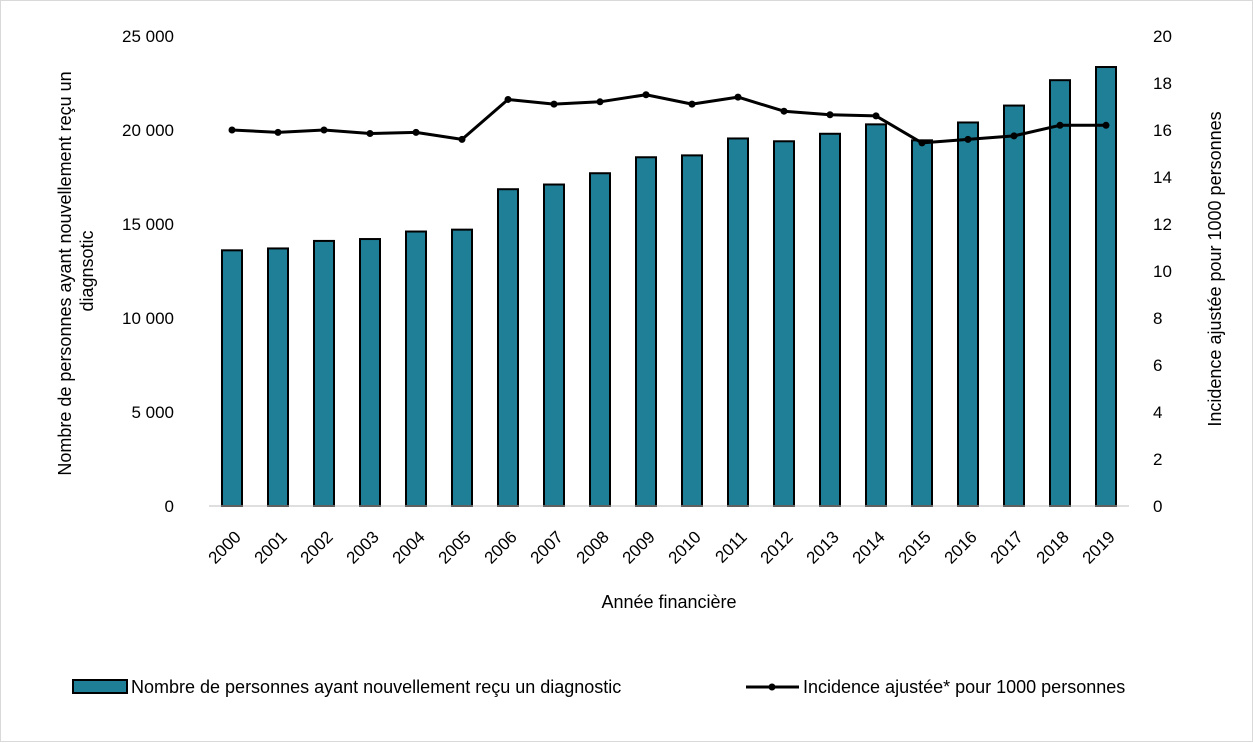 The width and height of the screenshot is (1253, 743). I want to click on y2-tick-label: 0, so click(1157, 506).